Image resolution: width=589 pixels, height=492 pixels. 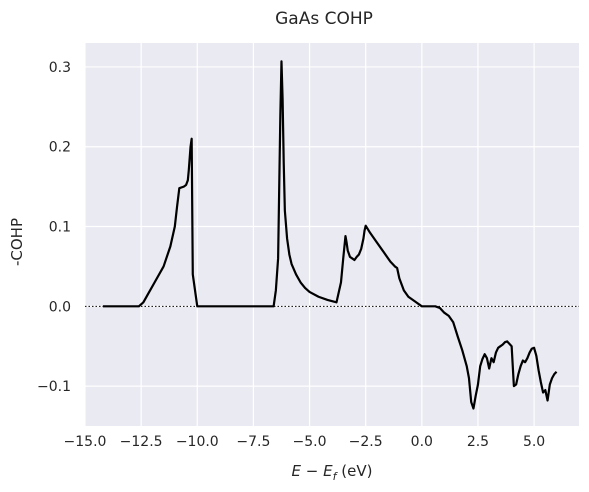 I want to click on x-tick-label: 0.0, so click(x=422, y=442).